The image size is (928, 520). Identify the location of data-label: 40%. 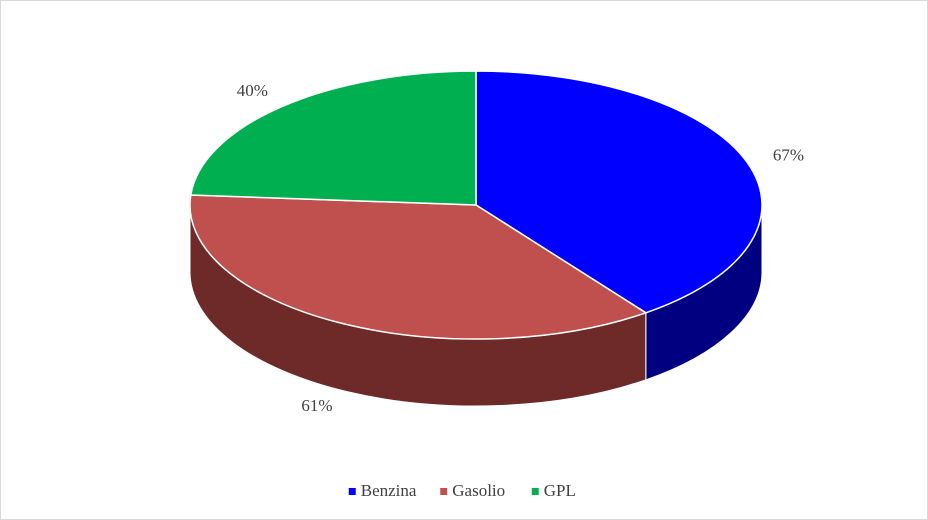
(252, 90).